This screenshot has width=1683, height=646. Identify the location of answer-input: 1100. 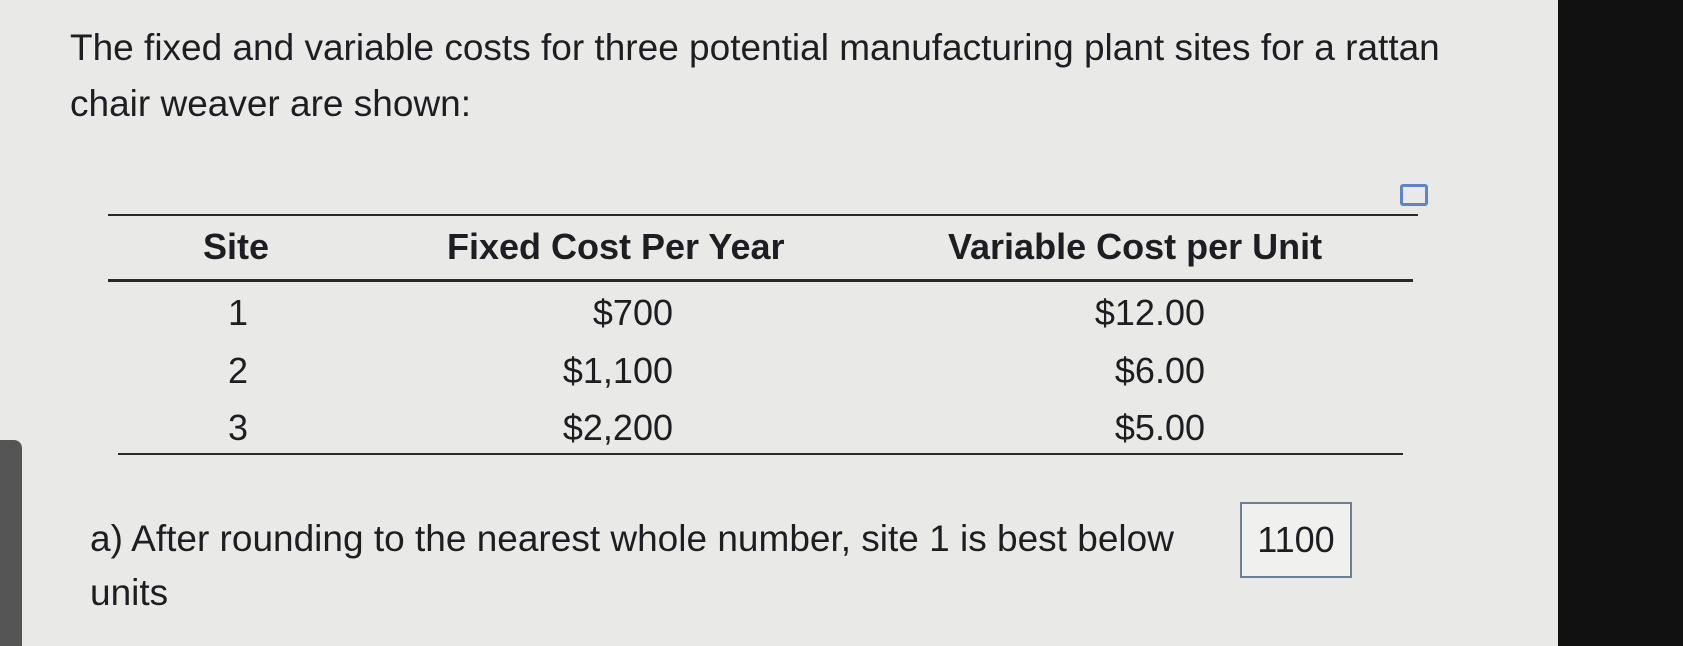
(1296, 540).